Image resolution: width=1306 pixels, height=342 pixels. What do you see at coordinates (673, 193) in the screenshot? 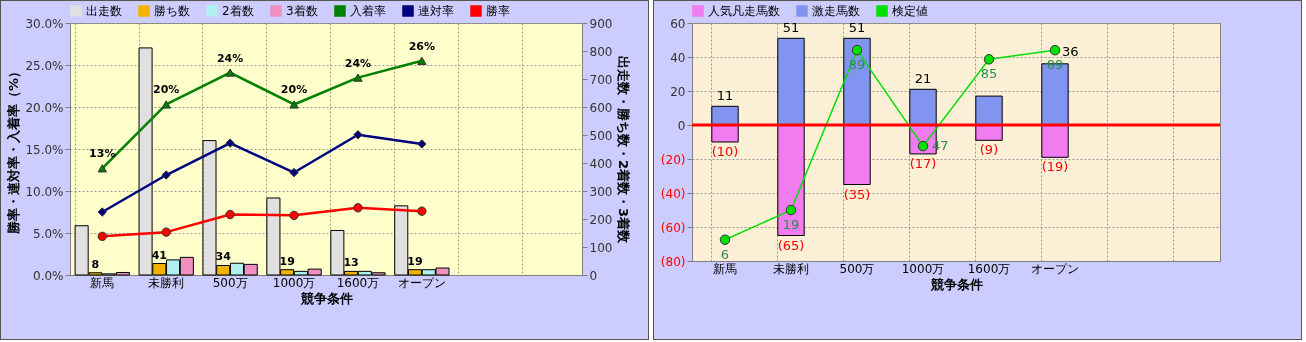
I see `y-tick-label: (40)` at bounding box center [673, 193].